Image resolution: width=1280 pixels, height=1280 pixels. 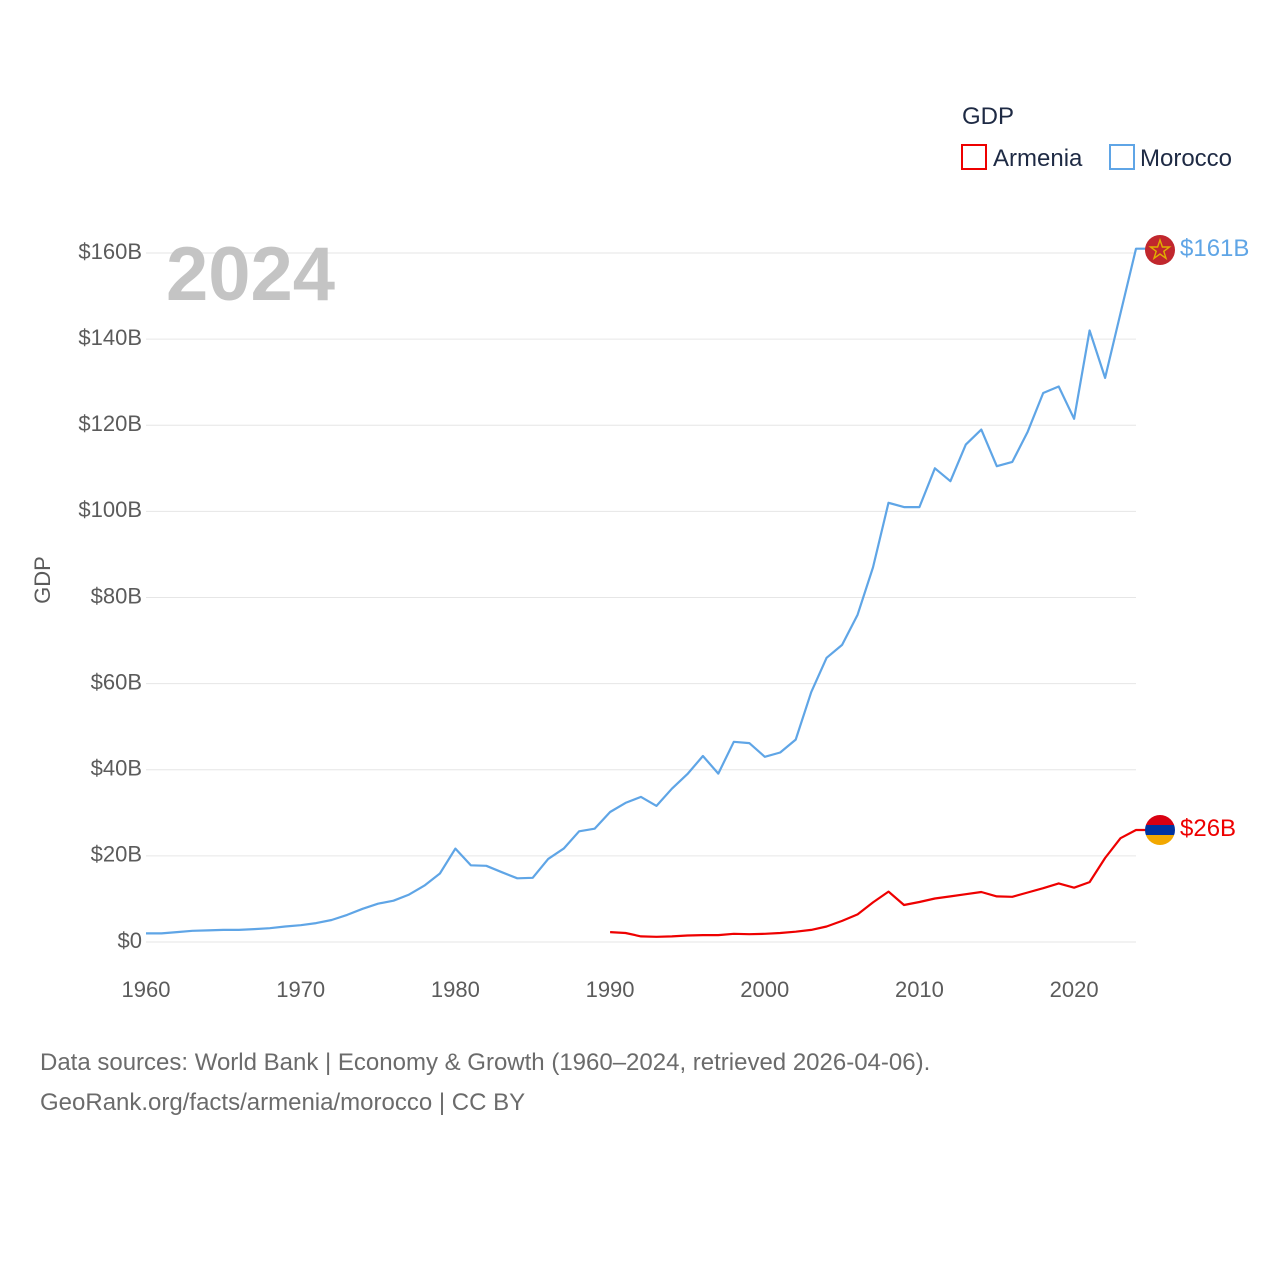 I want to click on legend-title: GDP, so click(x=988, y=116).